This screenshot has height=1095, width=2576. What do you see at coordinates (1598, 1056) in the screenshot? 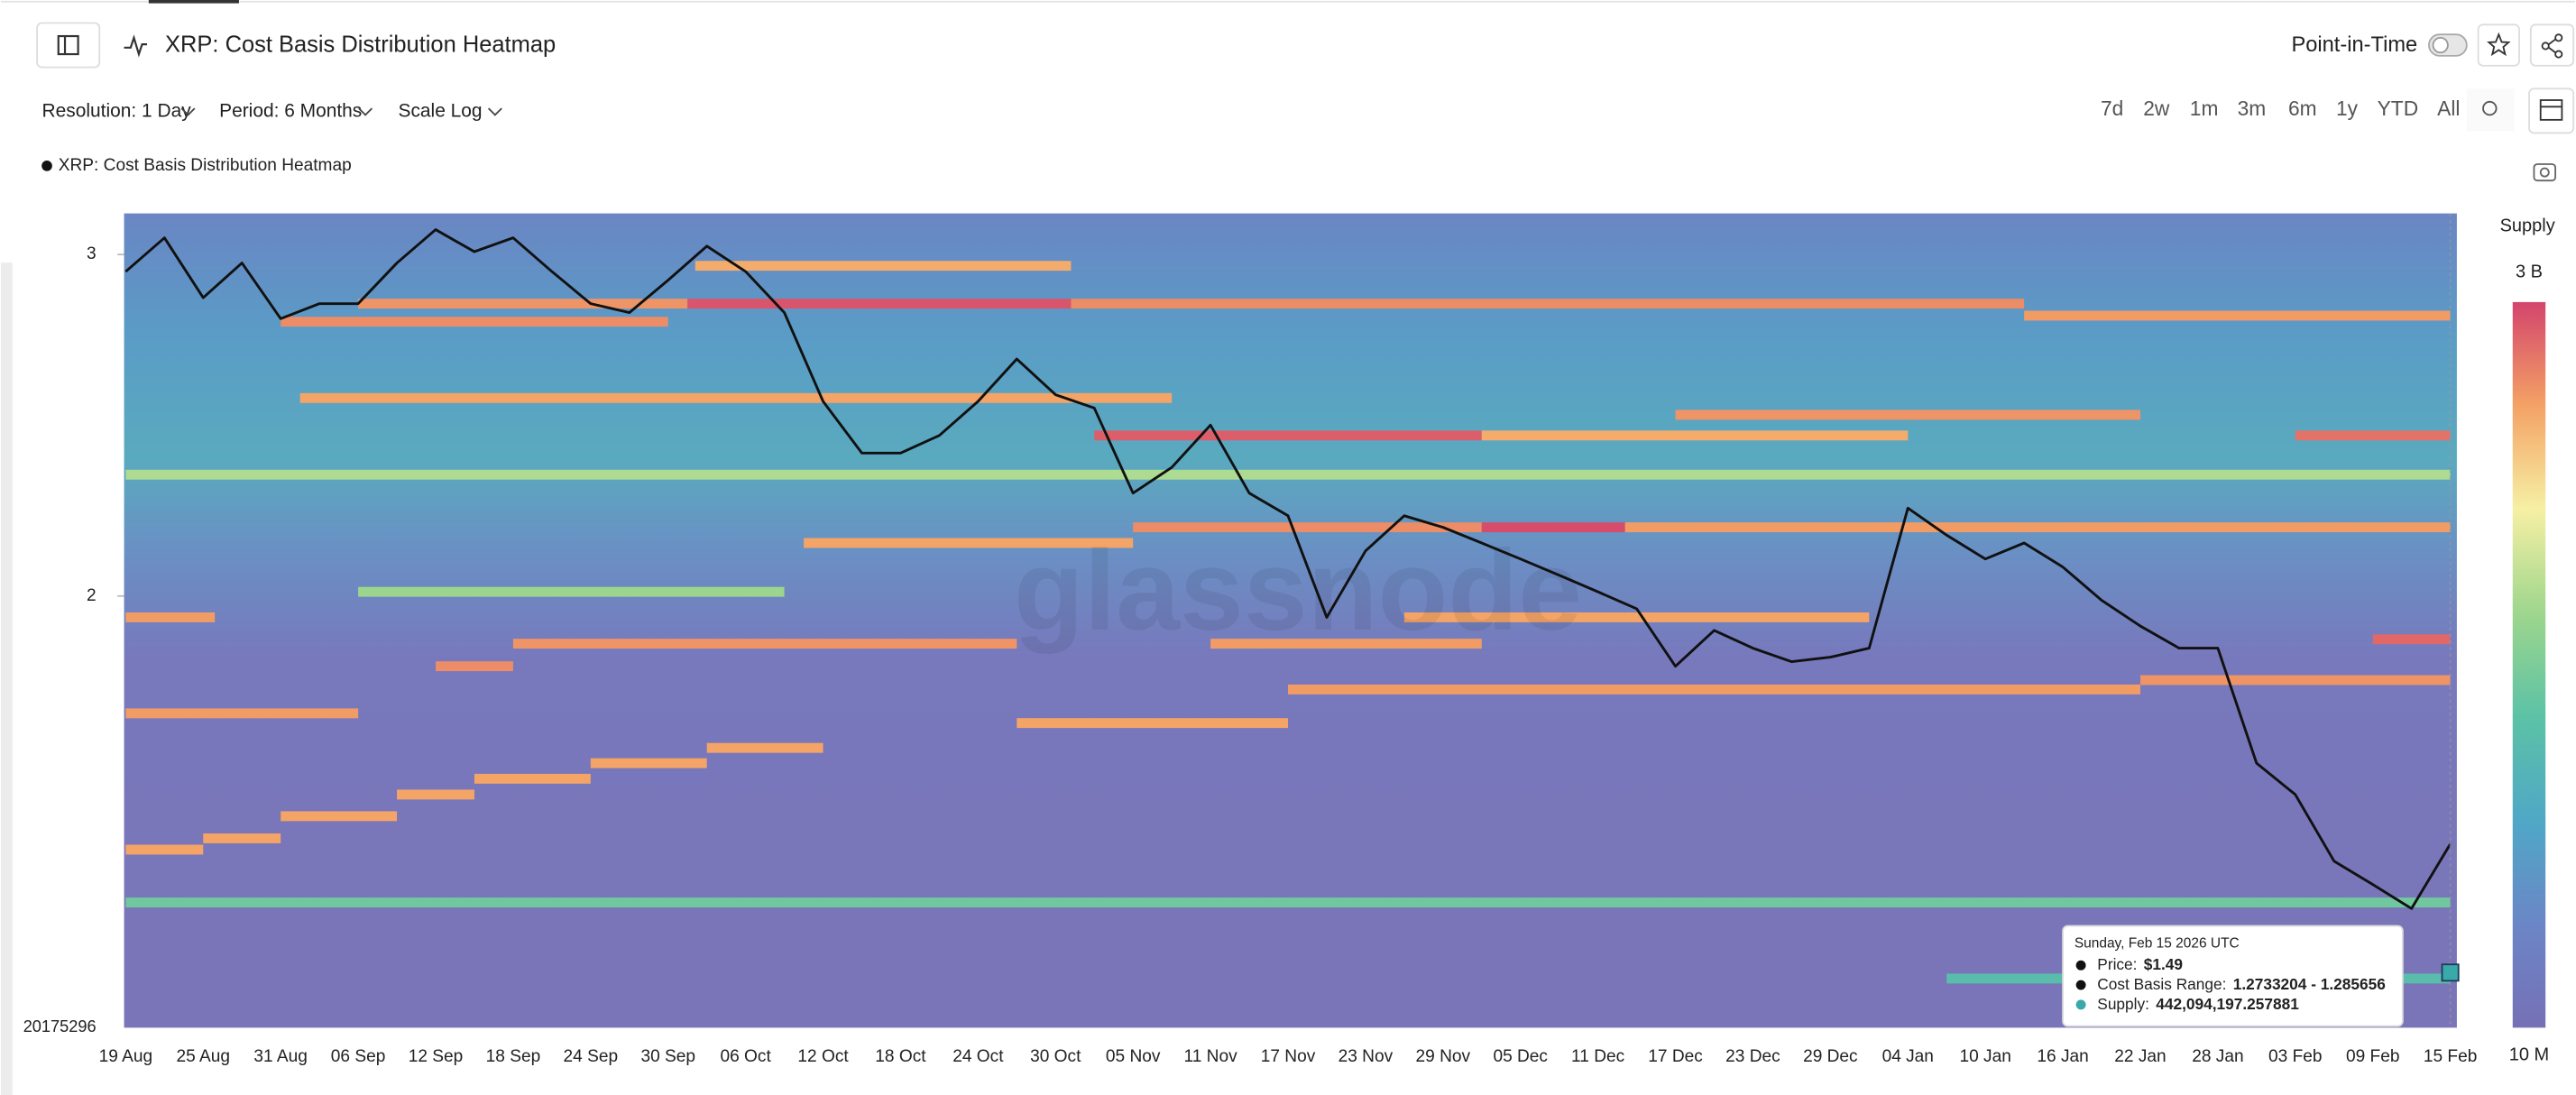
I see `x-tick-label: 11 Dec` at bounding box center [1598, 1056].